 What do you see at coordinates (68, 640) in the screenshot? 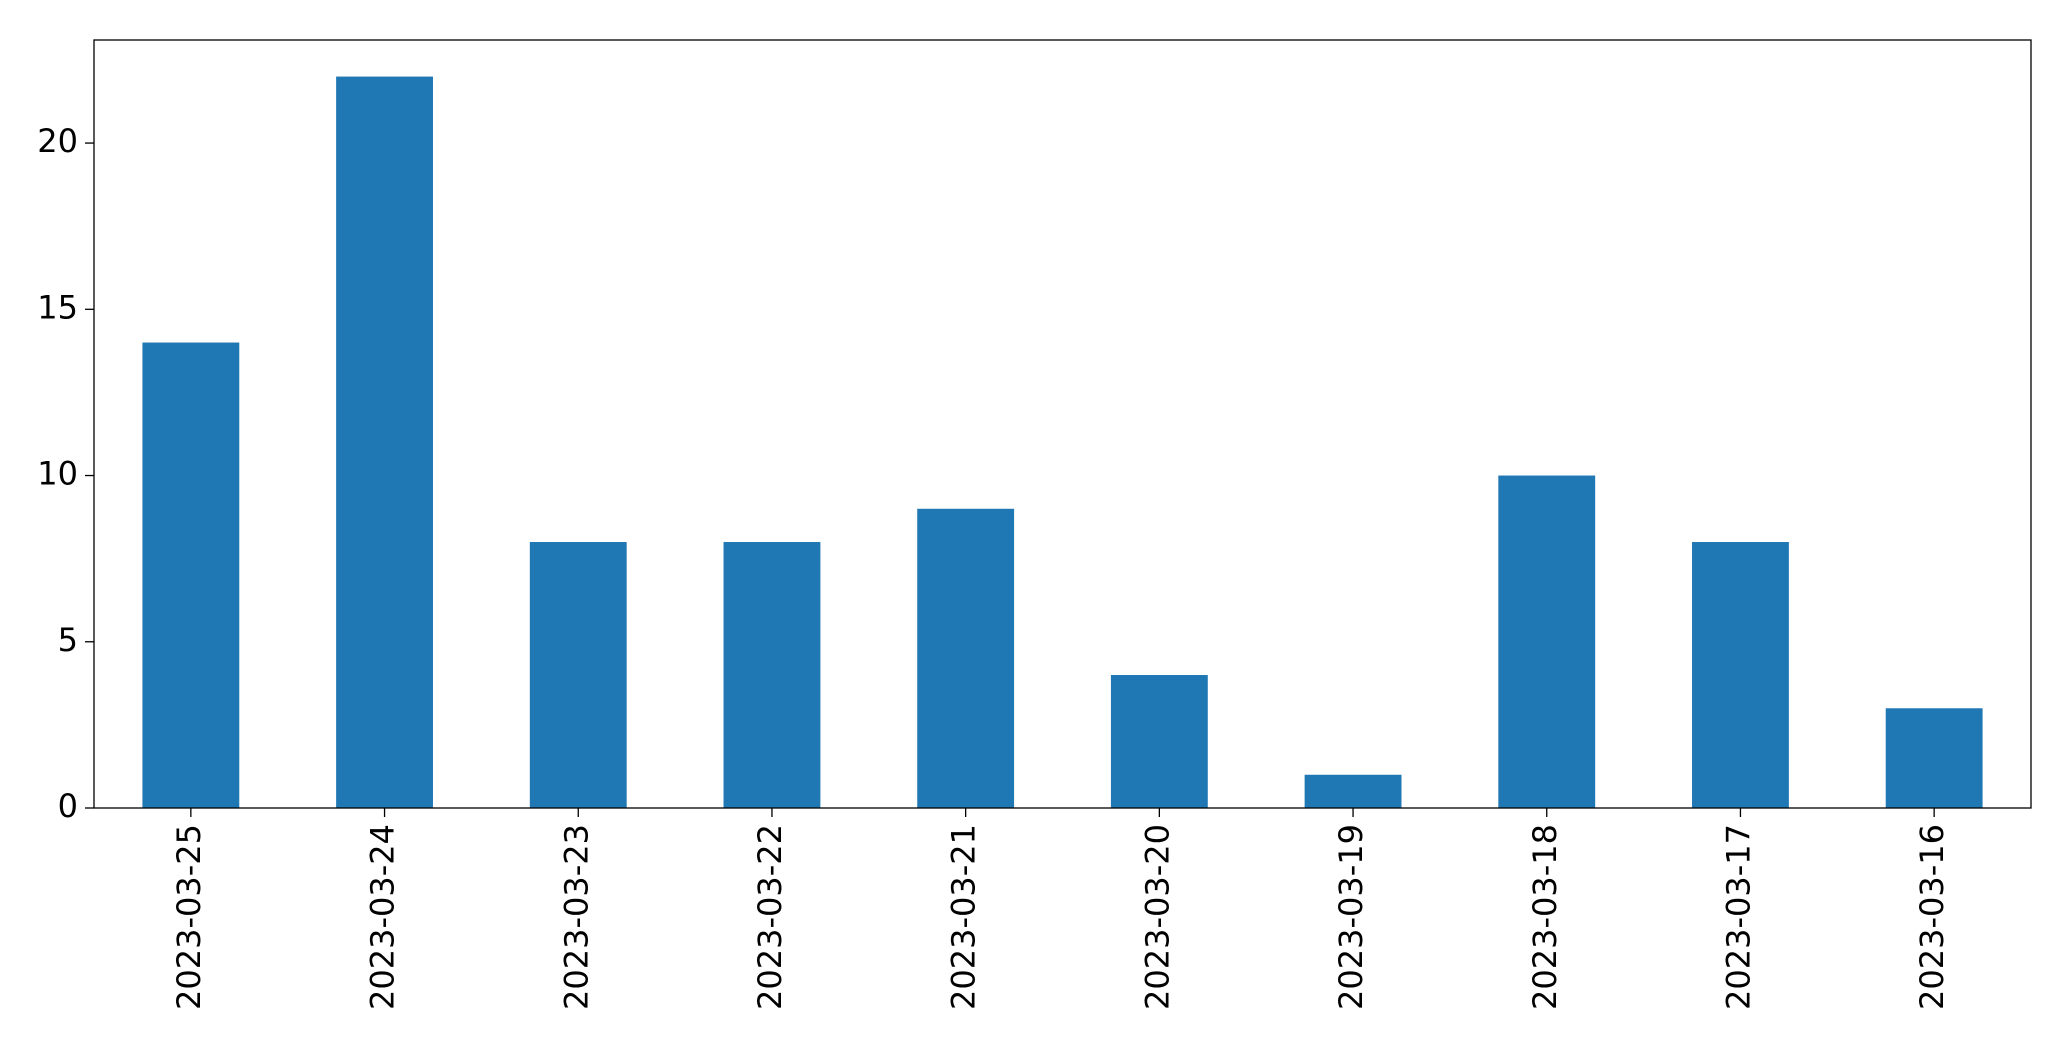
I see `y-tick-label: 5` at bounding box center [68, 640].